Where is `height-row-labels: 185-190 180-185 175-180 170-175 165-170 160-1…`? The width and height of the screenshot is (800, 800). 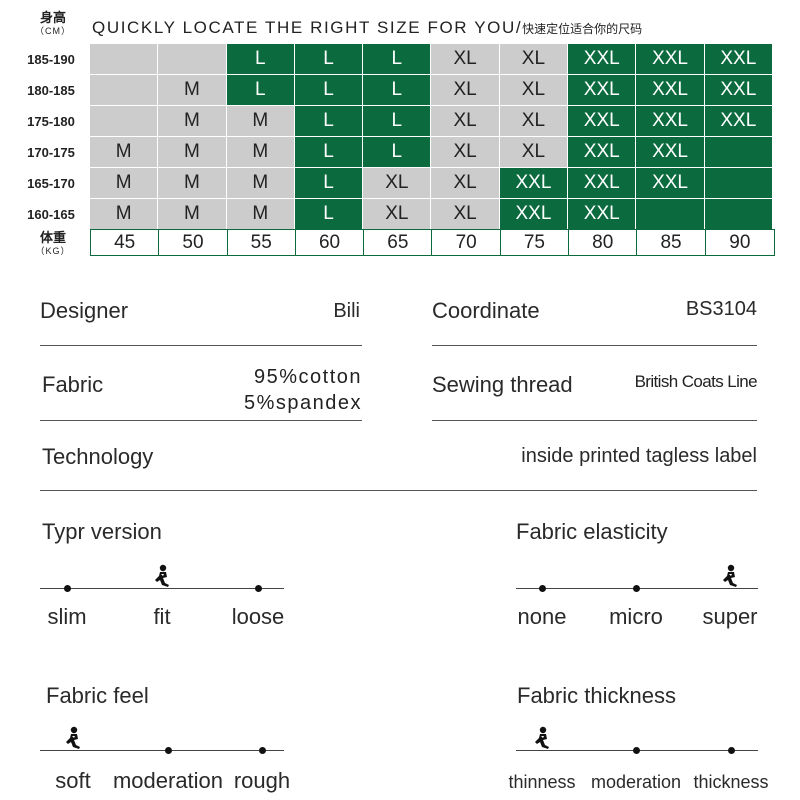
height-row-labels: 185-190 180-185 175-180 170-175 165-170 160-1… is located at coordinates (51, 137).